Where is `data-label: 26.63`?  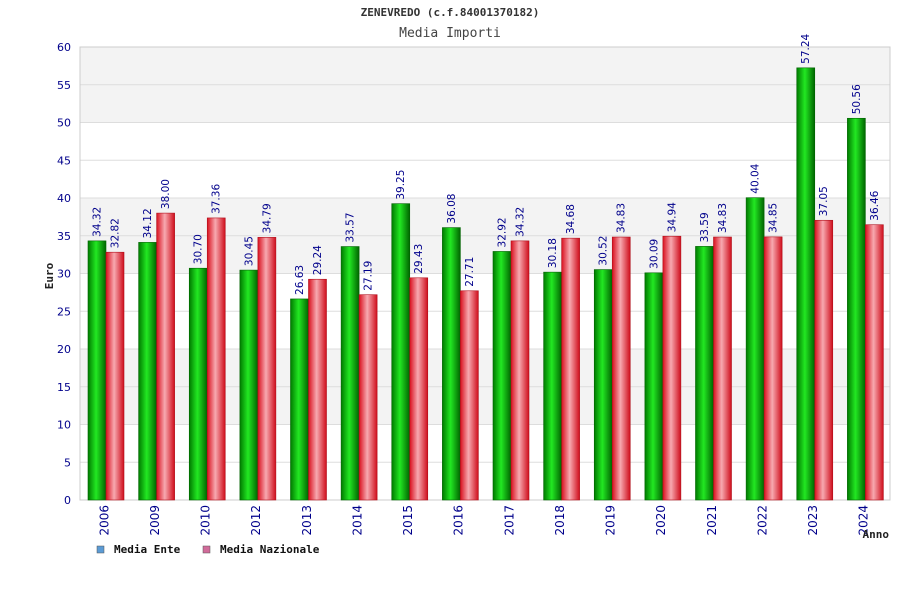 data-label: 26.63 is located at coordinates (300, 280).